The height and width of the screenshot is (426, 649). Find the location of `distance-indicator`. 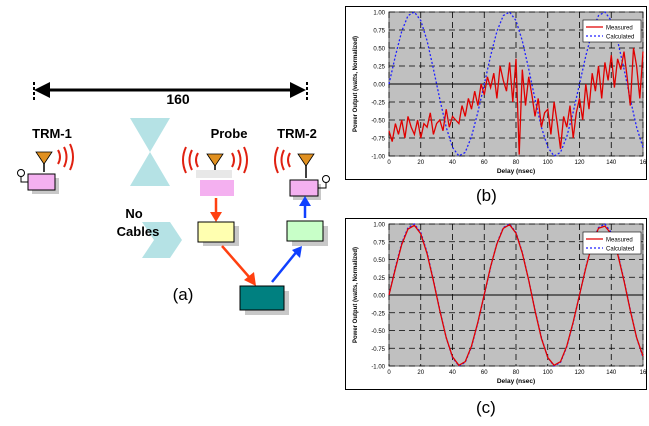

distance-indicator is located at coordinates (170, 91).